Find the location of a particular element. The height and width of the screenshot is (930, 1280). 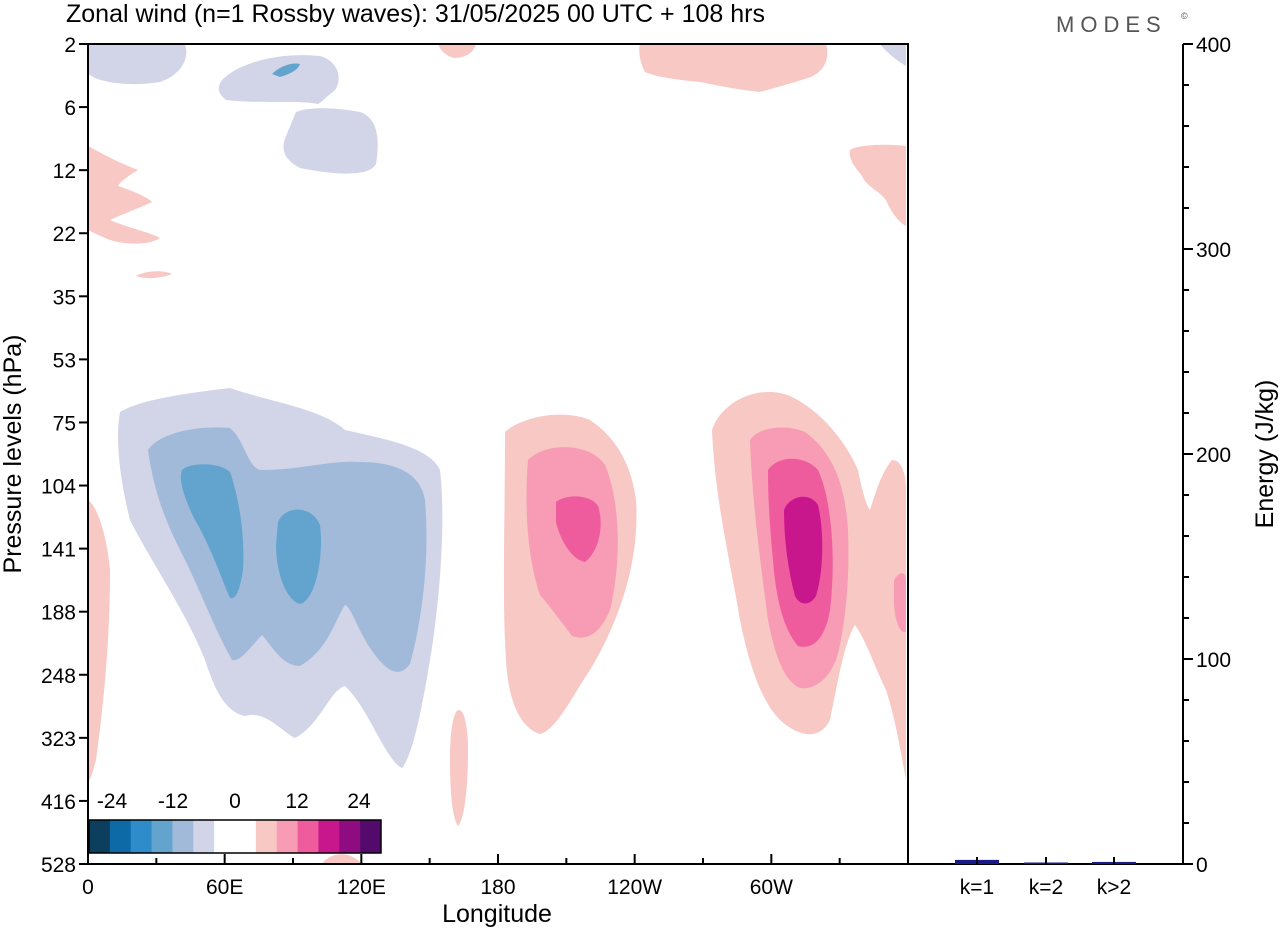

energy-category-label: k=2 is located at coordinates (1046, 887).